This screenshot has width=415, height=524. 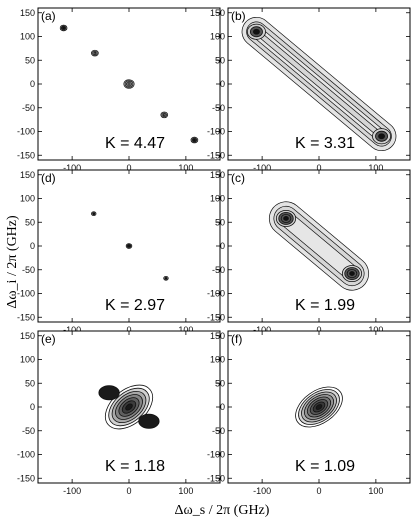 What do you see at coordinates (12, 262) in the screenshot?
I see `y-axis-label: Δω_i / 2π (GHz)` at bounding box center [12, 262].